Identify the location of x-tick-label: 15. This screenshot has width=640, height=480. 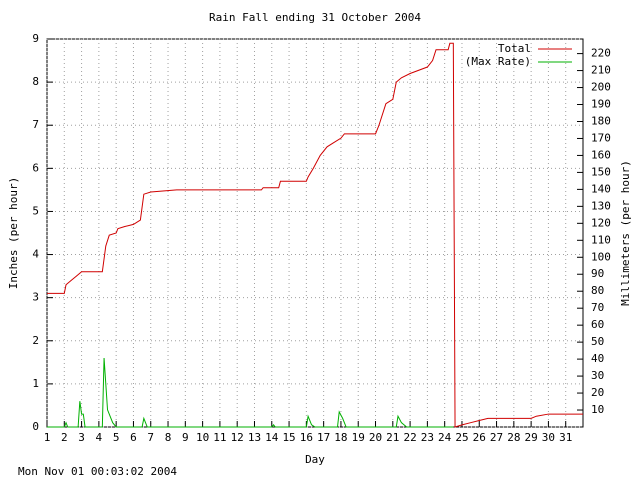
(288, 437).